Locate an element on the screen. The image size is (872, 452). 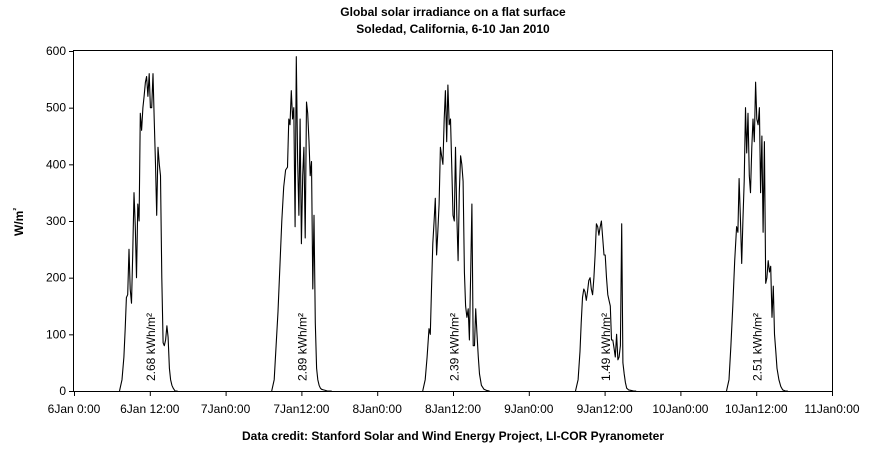
daily-energy-label: 1.49 kWh/m² is located at coordinates (606, 347).